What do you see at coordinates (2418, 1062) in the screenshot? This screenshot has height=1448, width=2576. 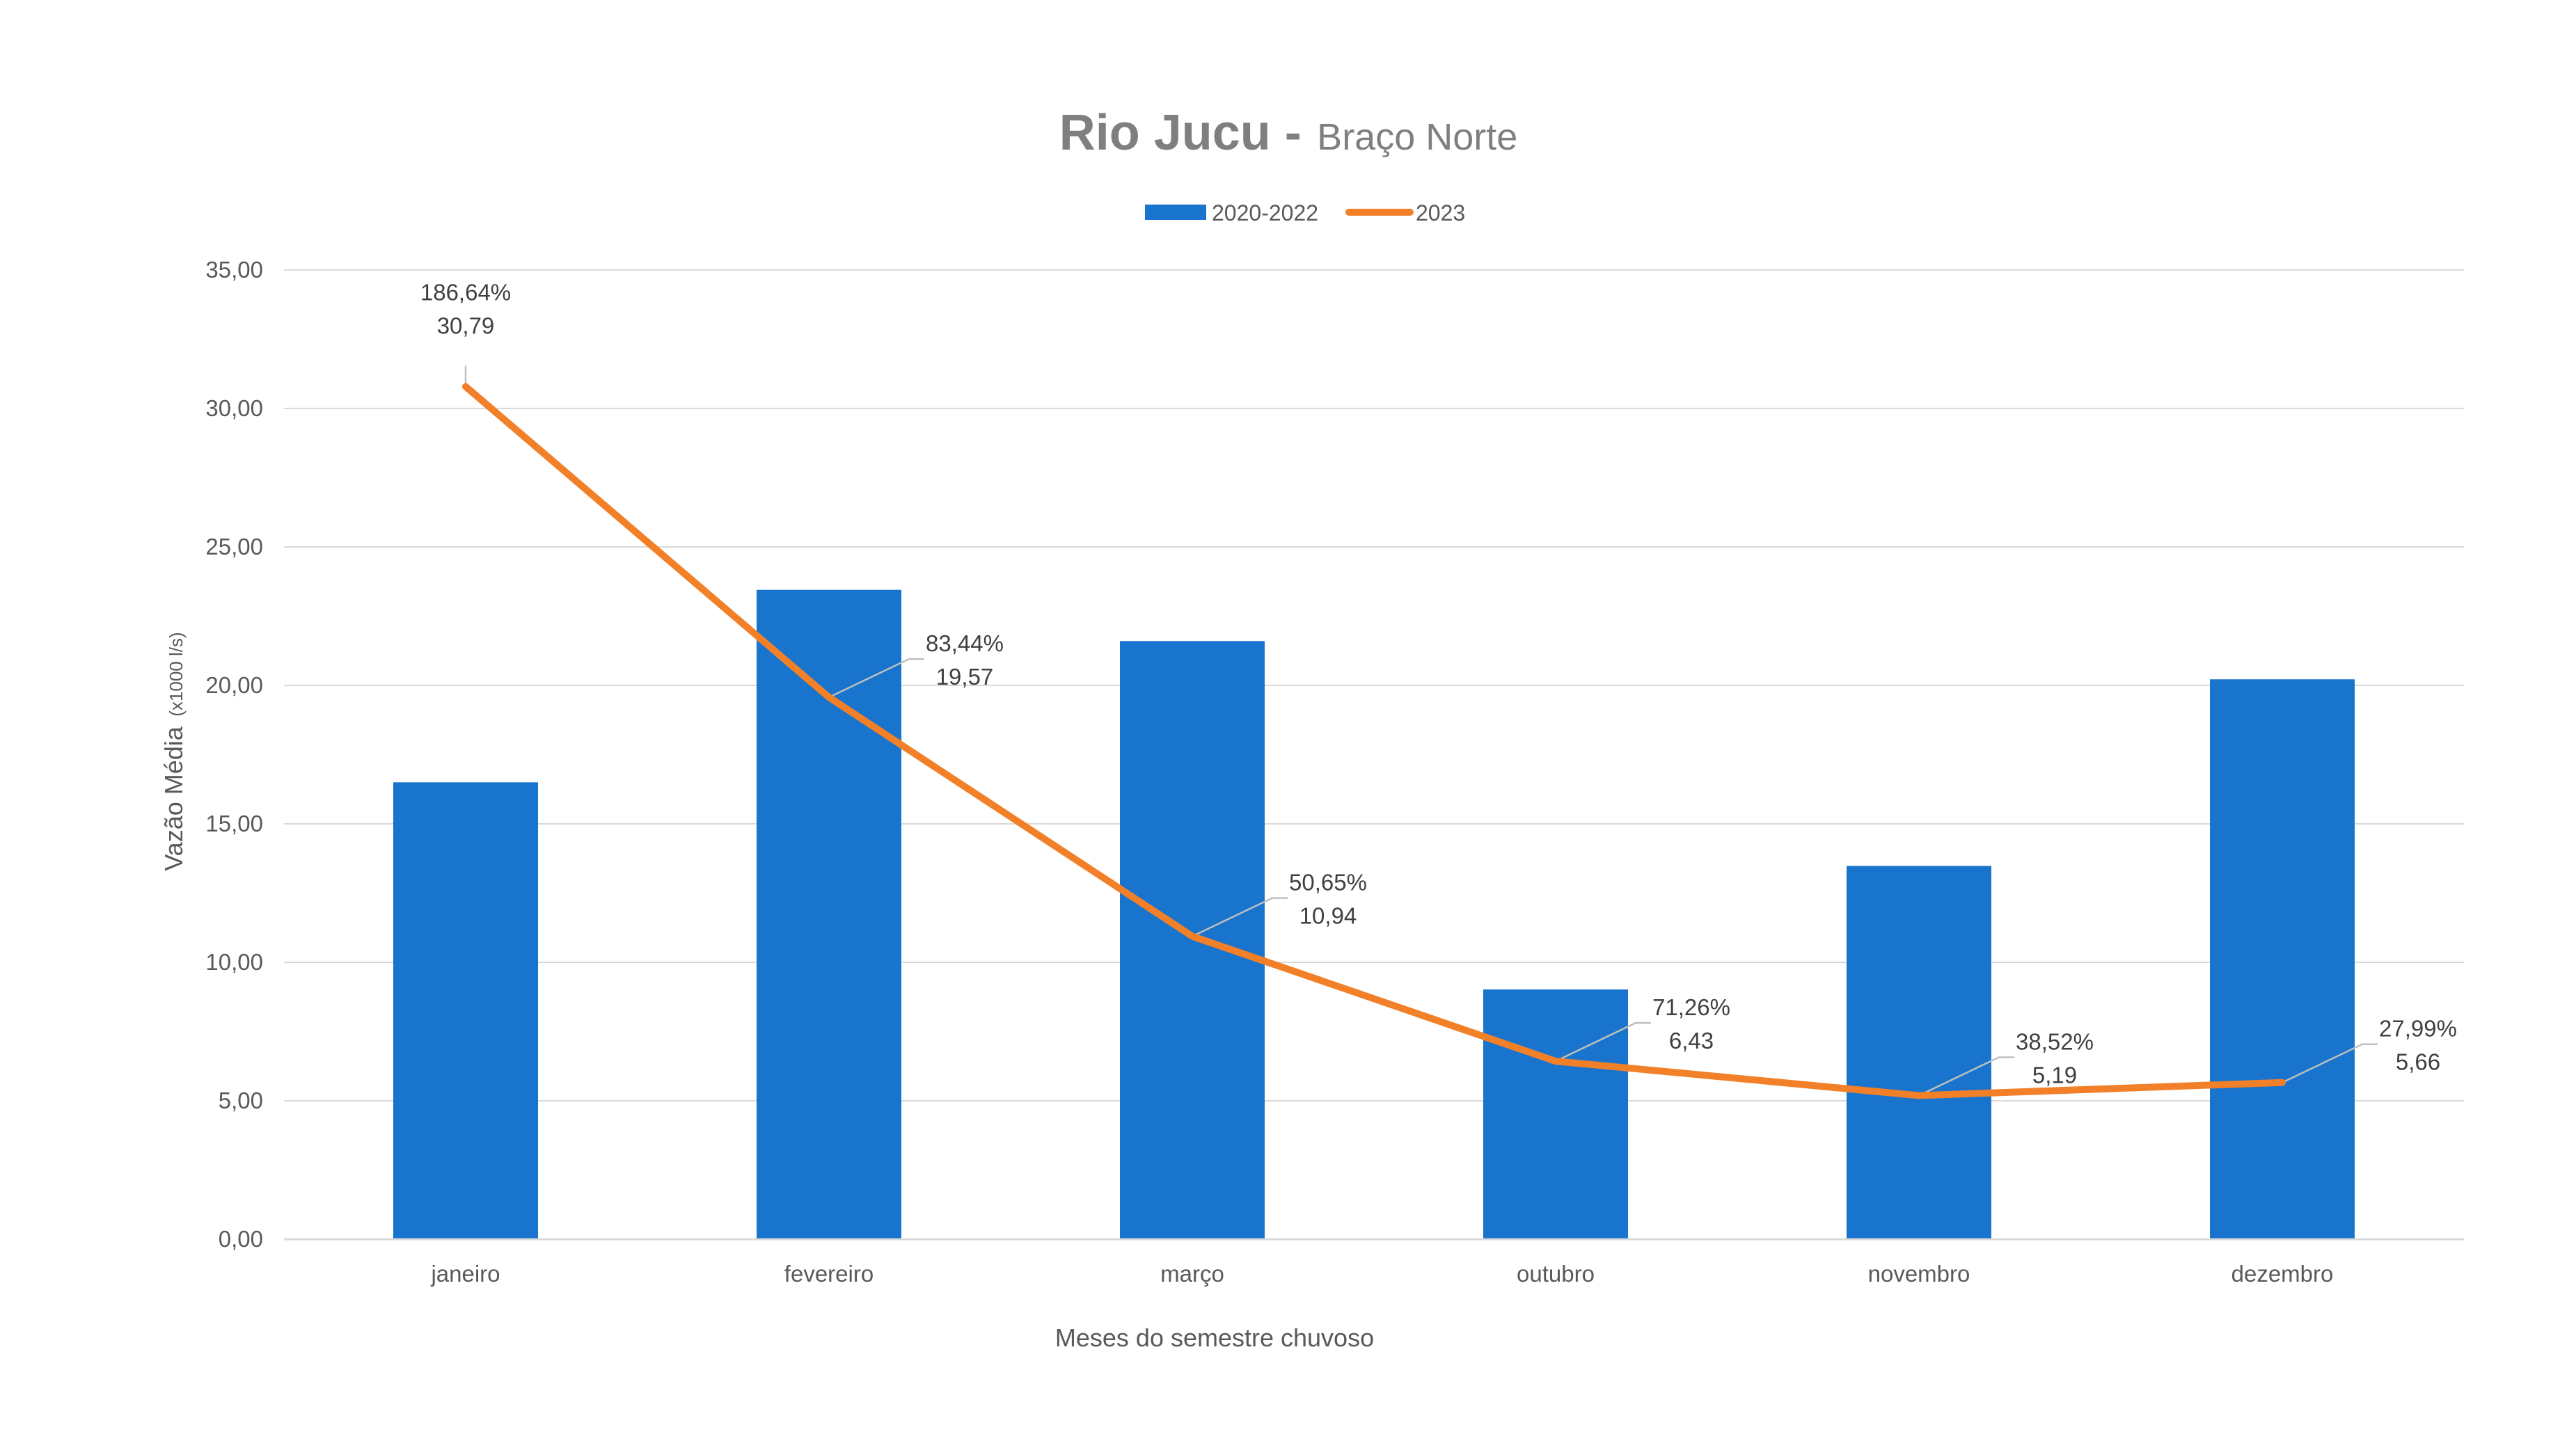 I see `data-label-value: 5,66` at bounding box center [2418, 1062].